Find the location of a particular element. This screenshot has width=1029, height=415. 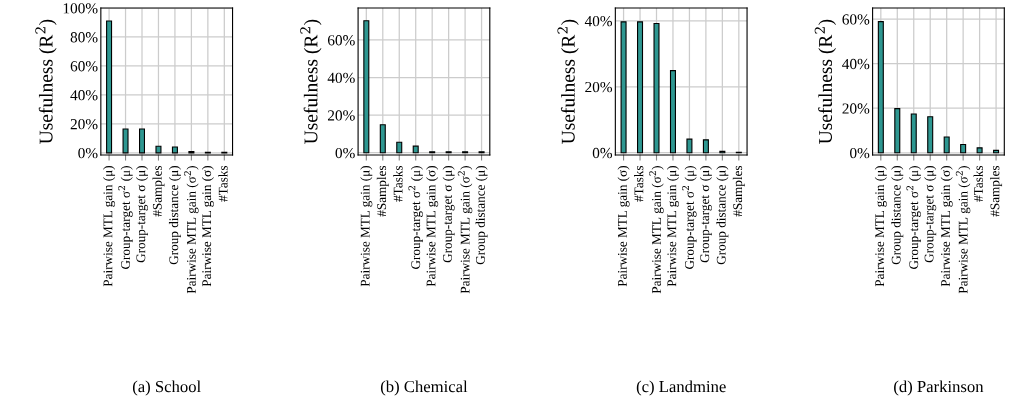

y-tick-label: 100% is located at coordinates (80, 8).